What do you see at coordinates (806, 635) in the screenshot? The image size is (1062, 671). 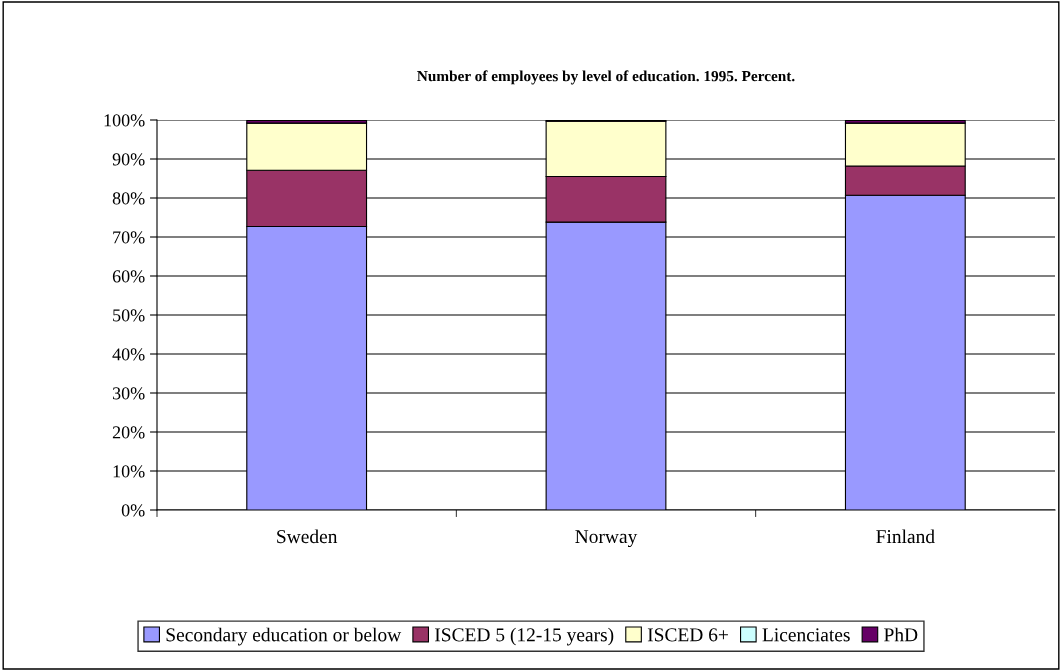 I see `legend-label: Licenciates` at bounding box center [806, 635].